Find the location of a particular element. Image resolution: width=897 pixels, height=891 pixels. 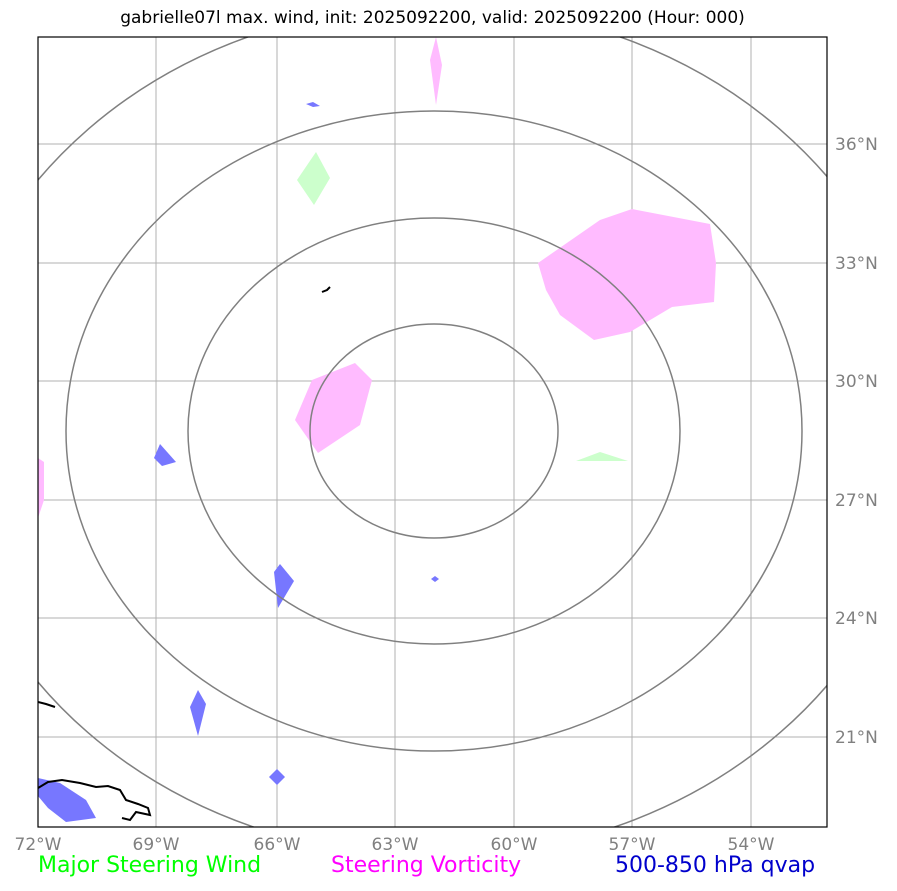

lat-tick-labels: 21°N 24°N 27°N 30°N 33°N 36°N is located at coordinates (856, 441).